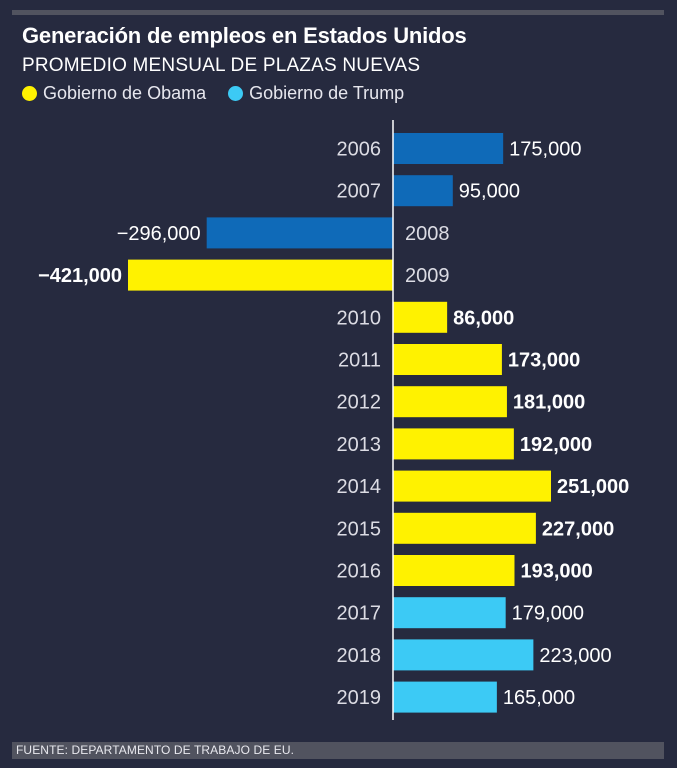  What do you see at coordinates (29, 93) in the screenshot?
I see `legend-dot-obama-icon` at bounding box center [29, 93].